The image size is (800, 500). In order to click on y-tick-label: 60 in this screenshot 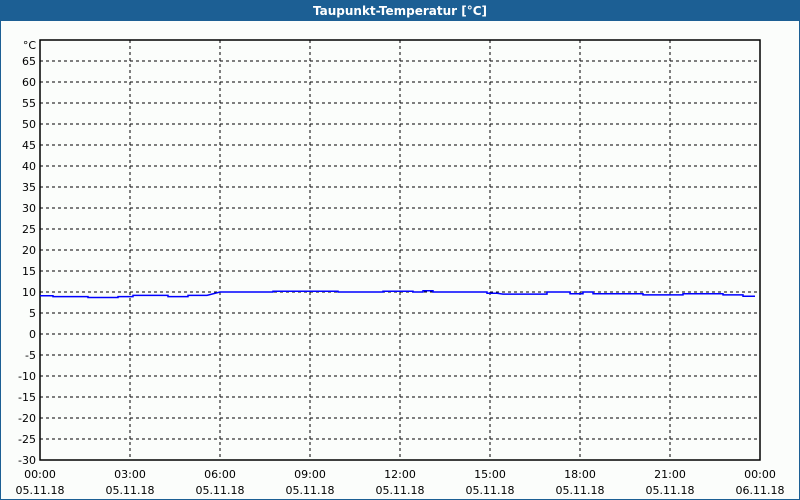, I will do `click(29, 82)`.